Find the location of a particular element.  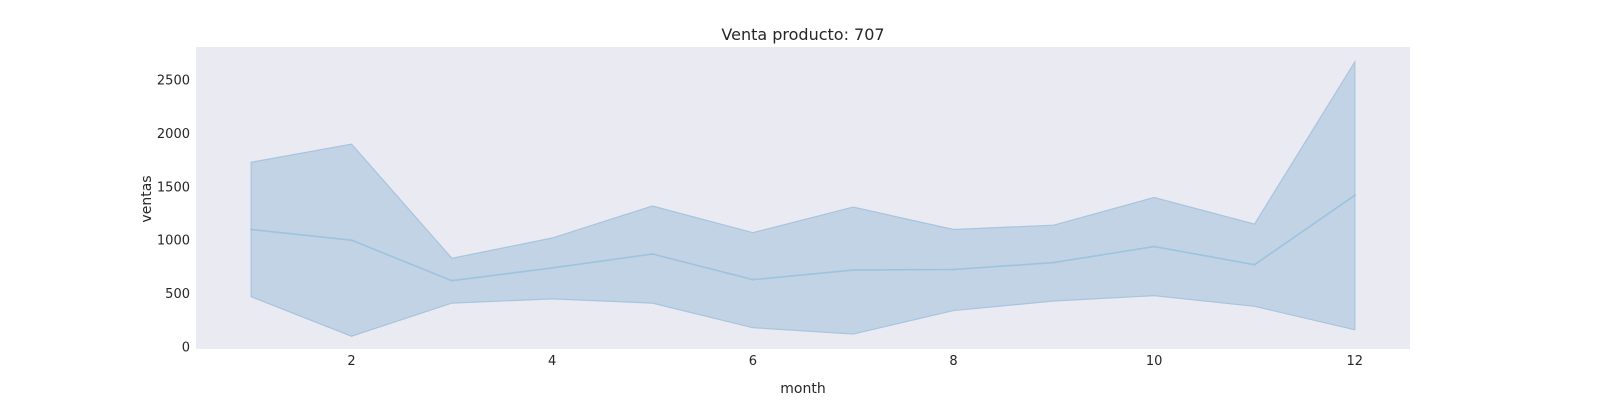

x-tick-label: 10 is located at coordinates (1154, 361).